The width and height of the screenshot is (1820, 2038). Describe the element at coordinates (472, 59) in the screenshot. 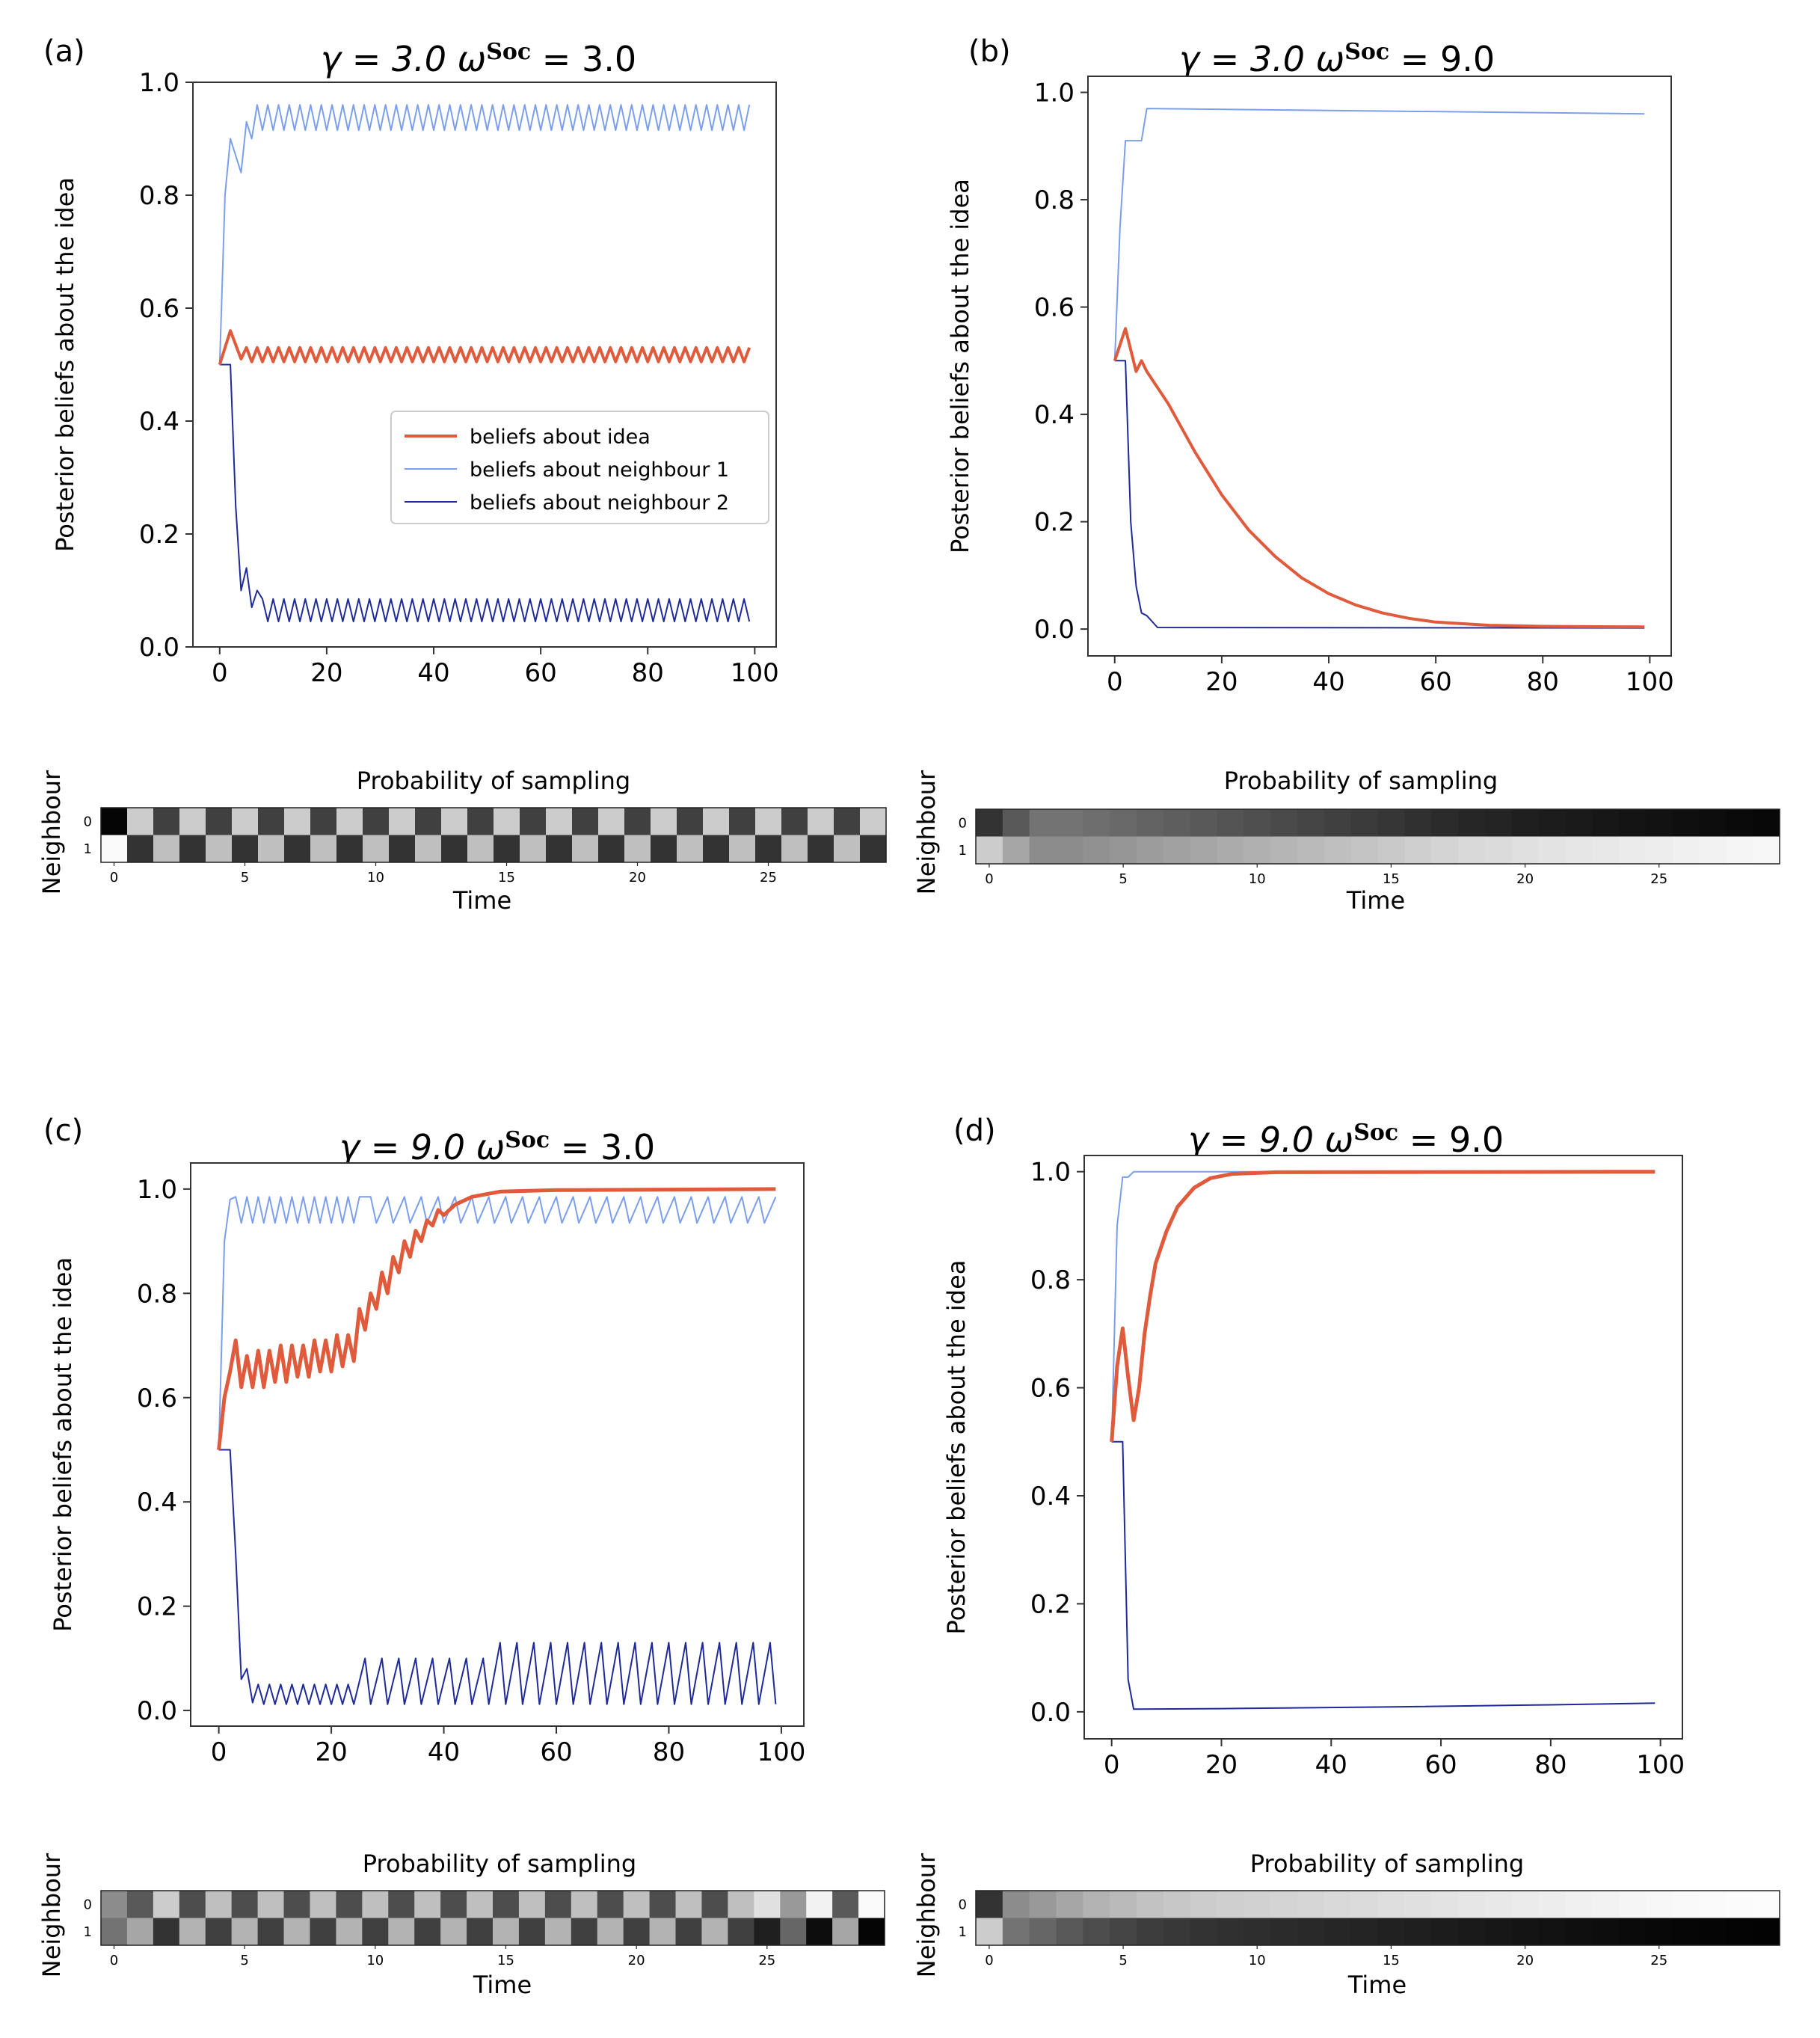

I see `title-omega: ω` at that location.